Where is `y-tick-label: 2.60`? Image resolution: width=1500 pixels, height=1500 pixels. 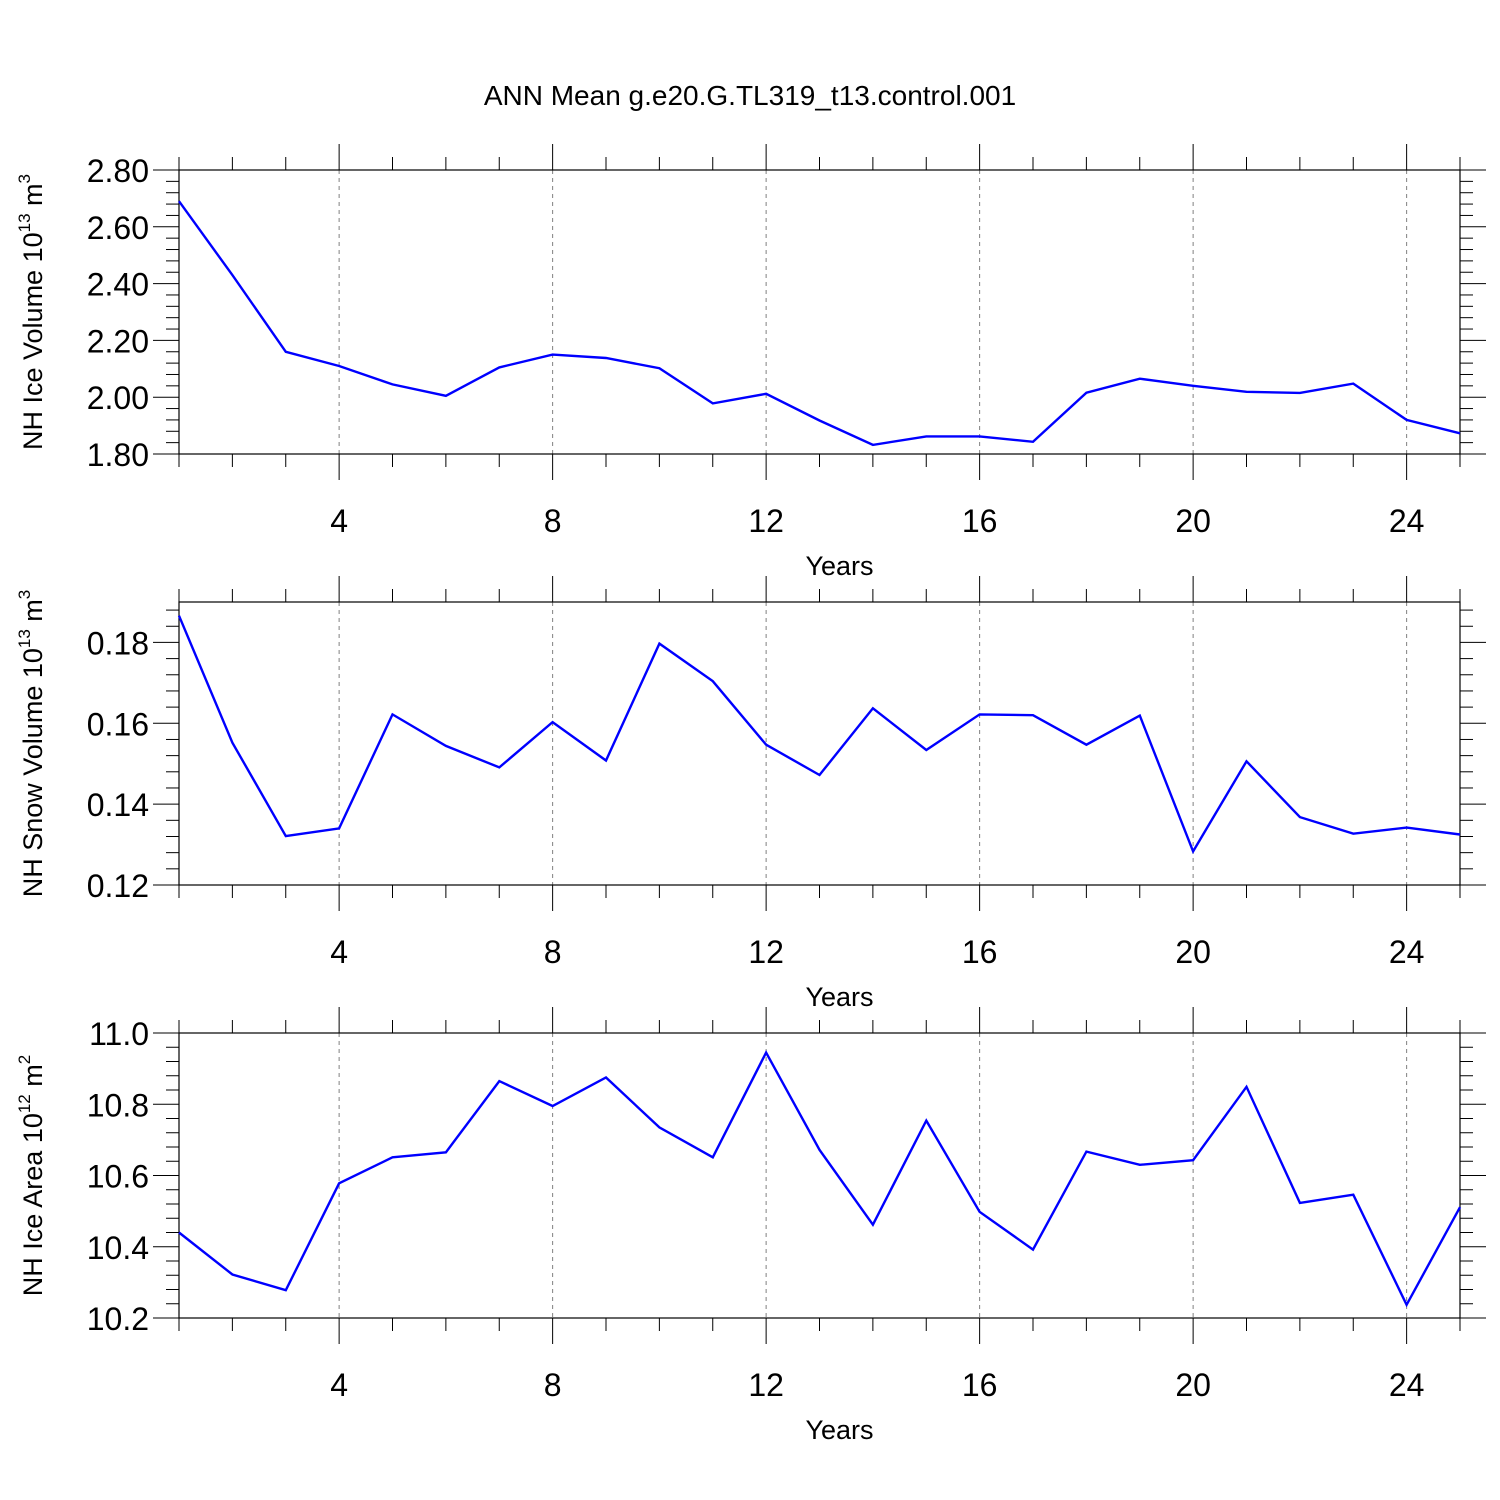 y-tick-label: 2.60 is located at coordinates (118, 228).